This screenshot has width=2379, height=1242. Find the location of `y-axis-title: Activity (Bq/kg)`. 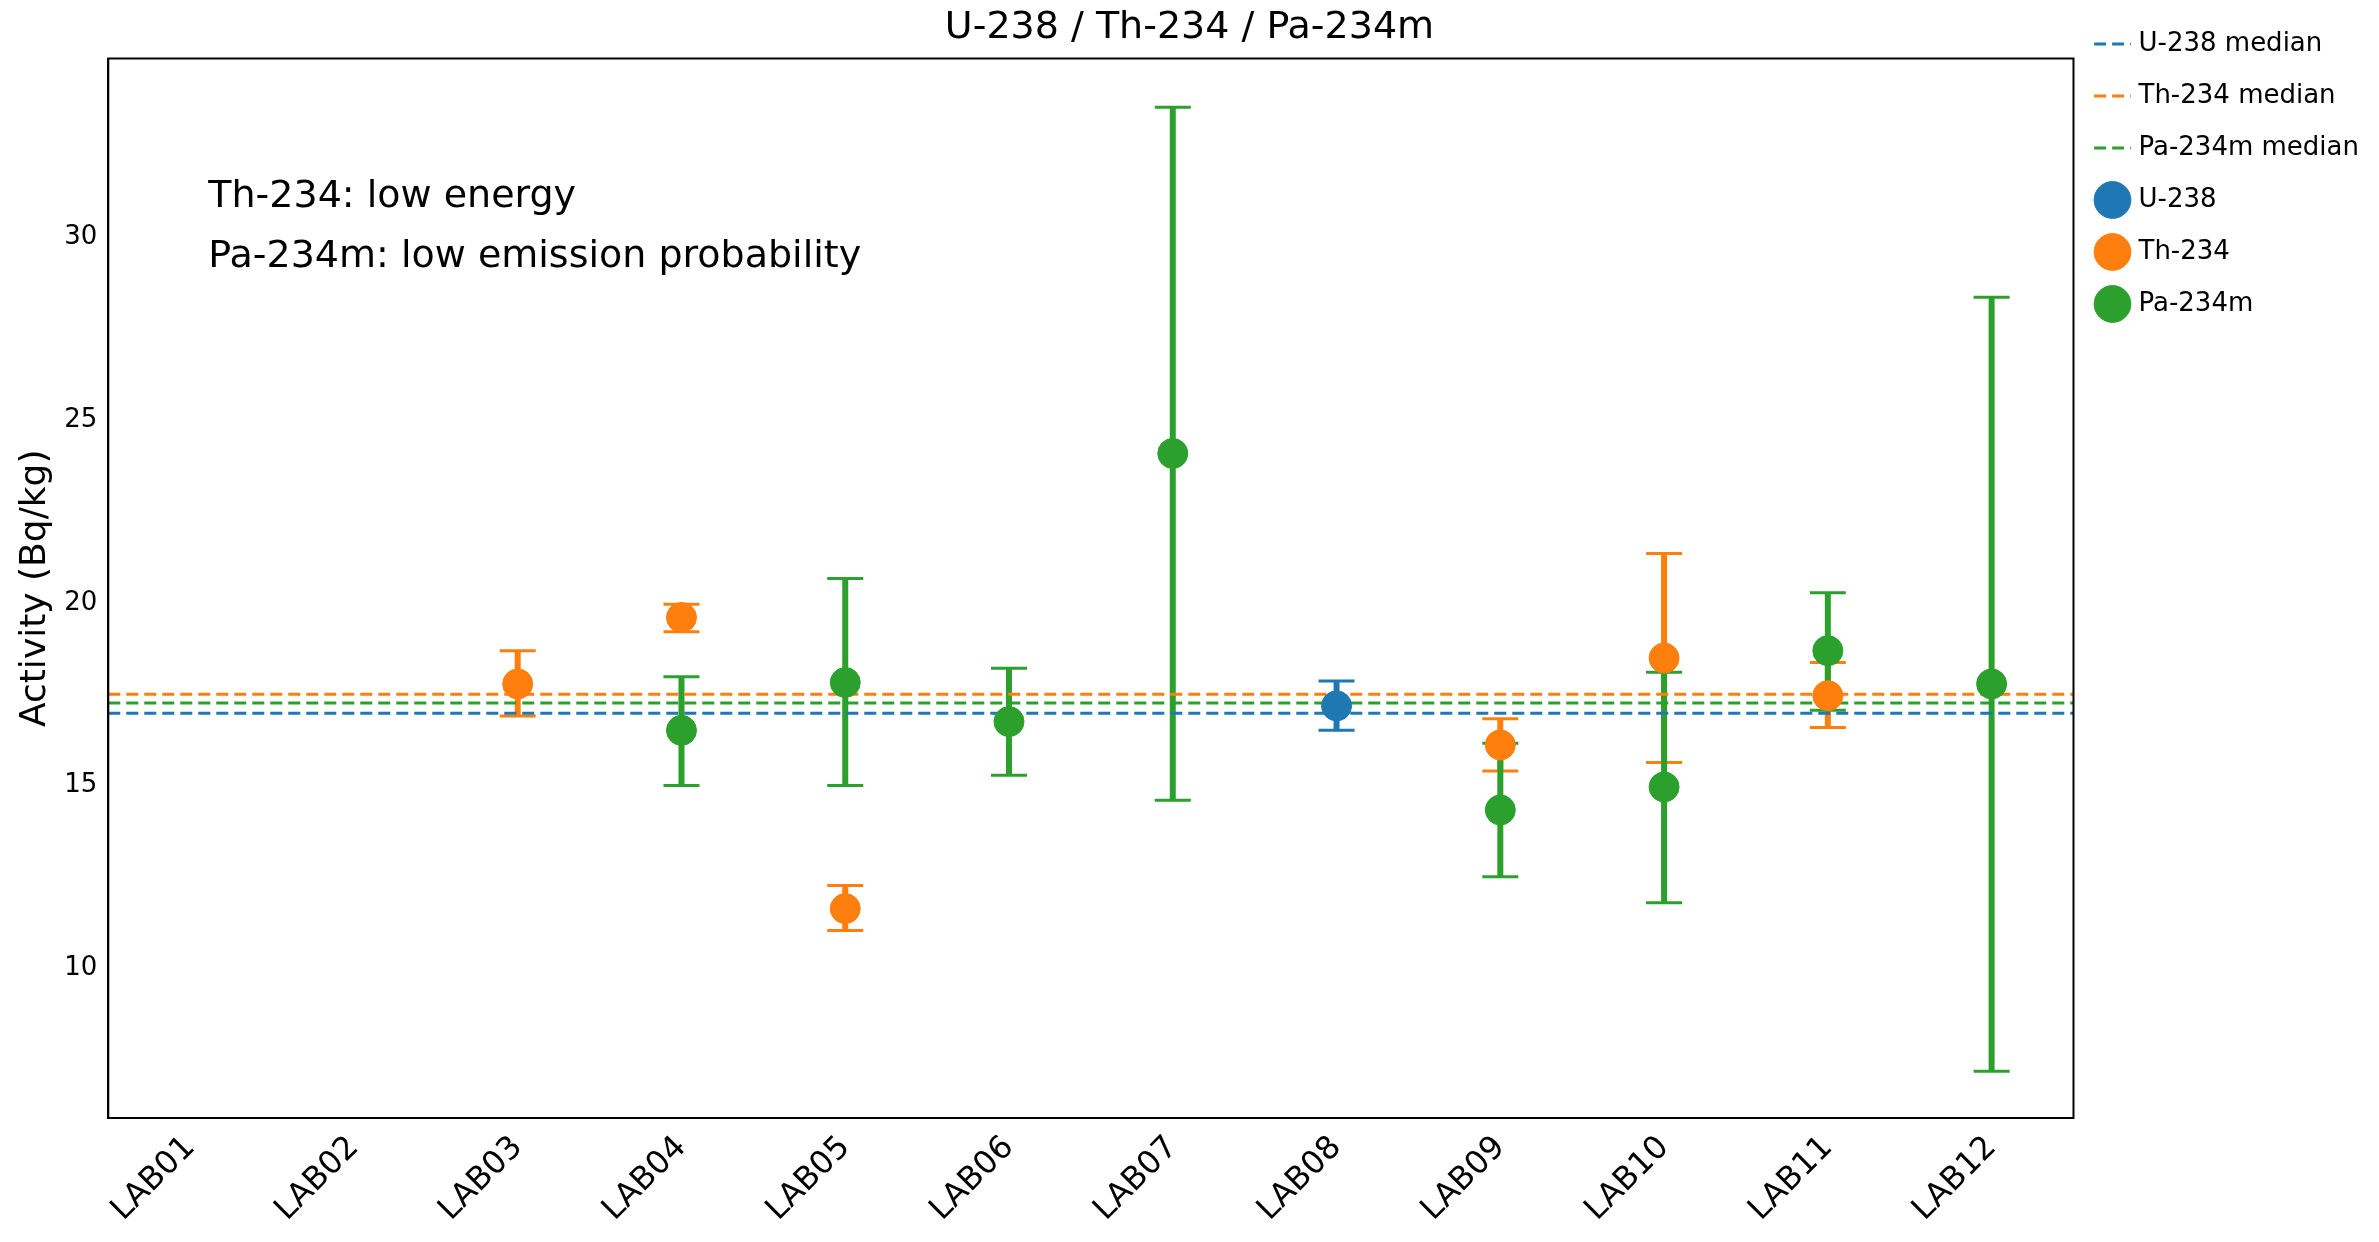

y-axis-title: Activity (Bq/kg) is located at coordinates (32, 588).